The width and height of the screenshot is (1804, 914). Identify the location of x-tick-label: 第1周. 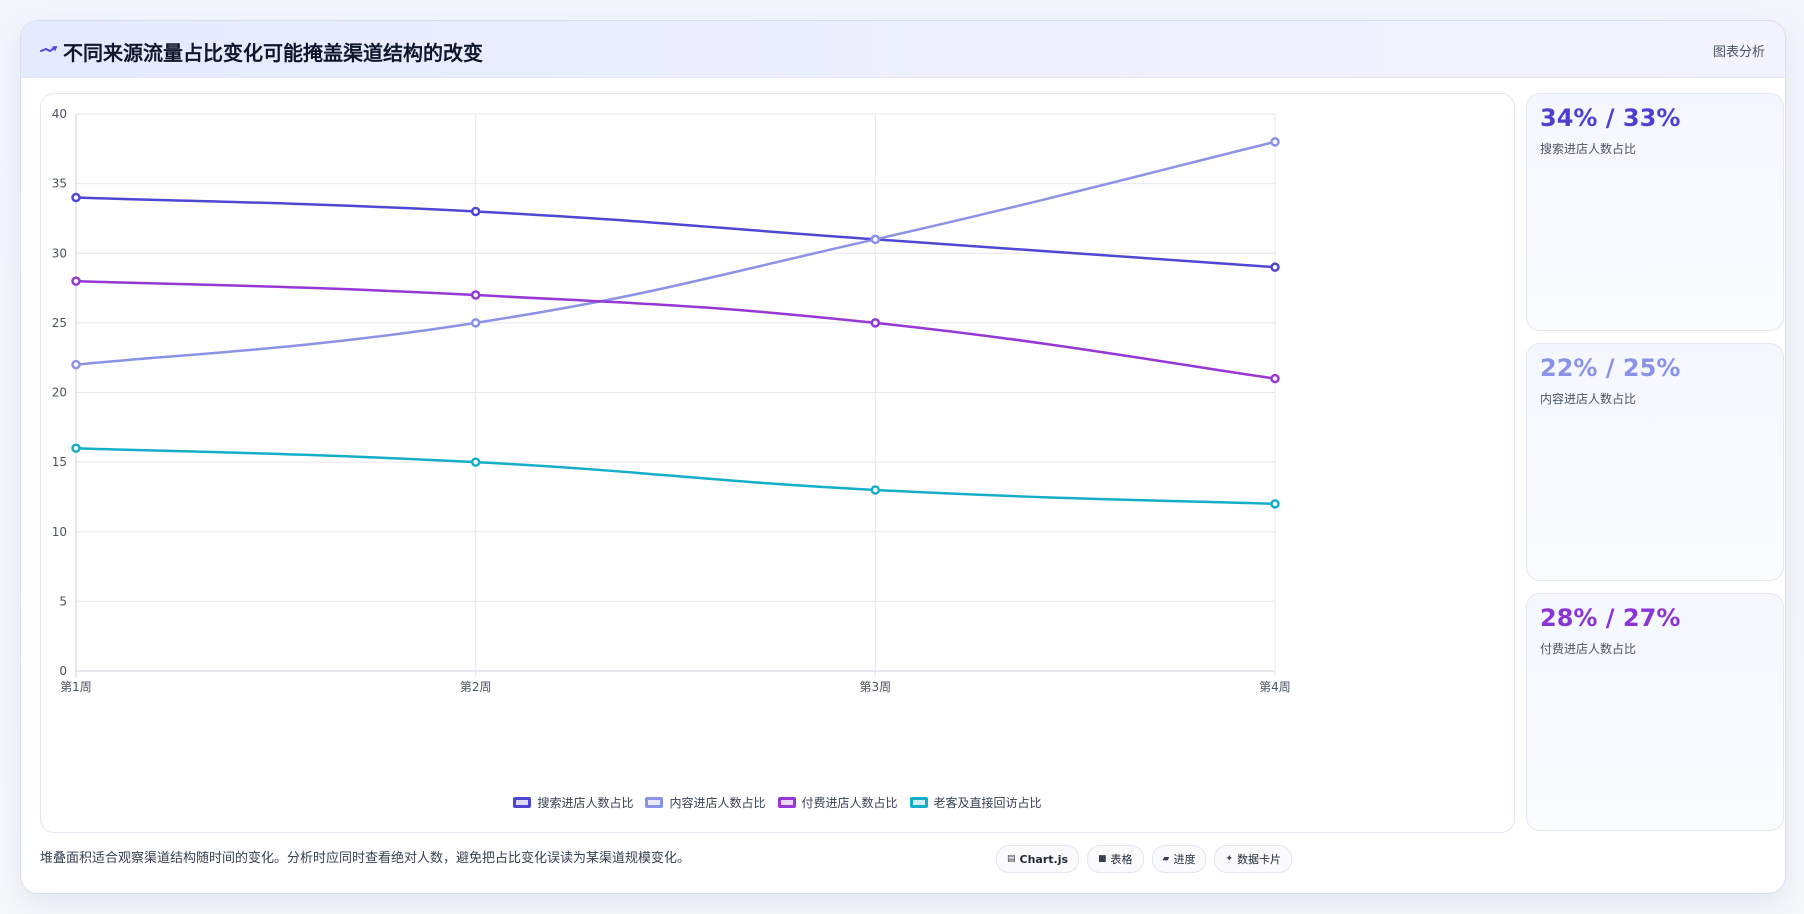
(76, 687).